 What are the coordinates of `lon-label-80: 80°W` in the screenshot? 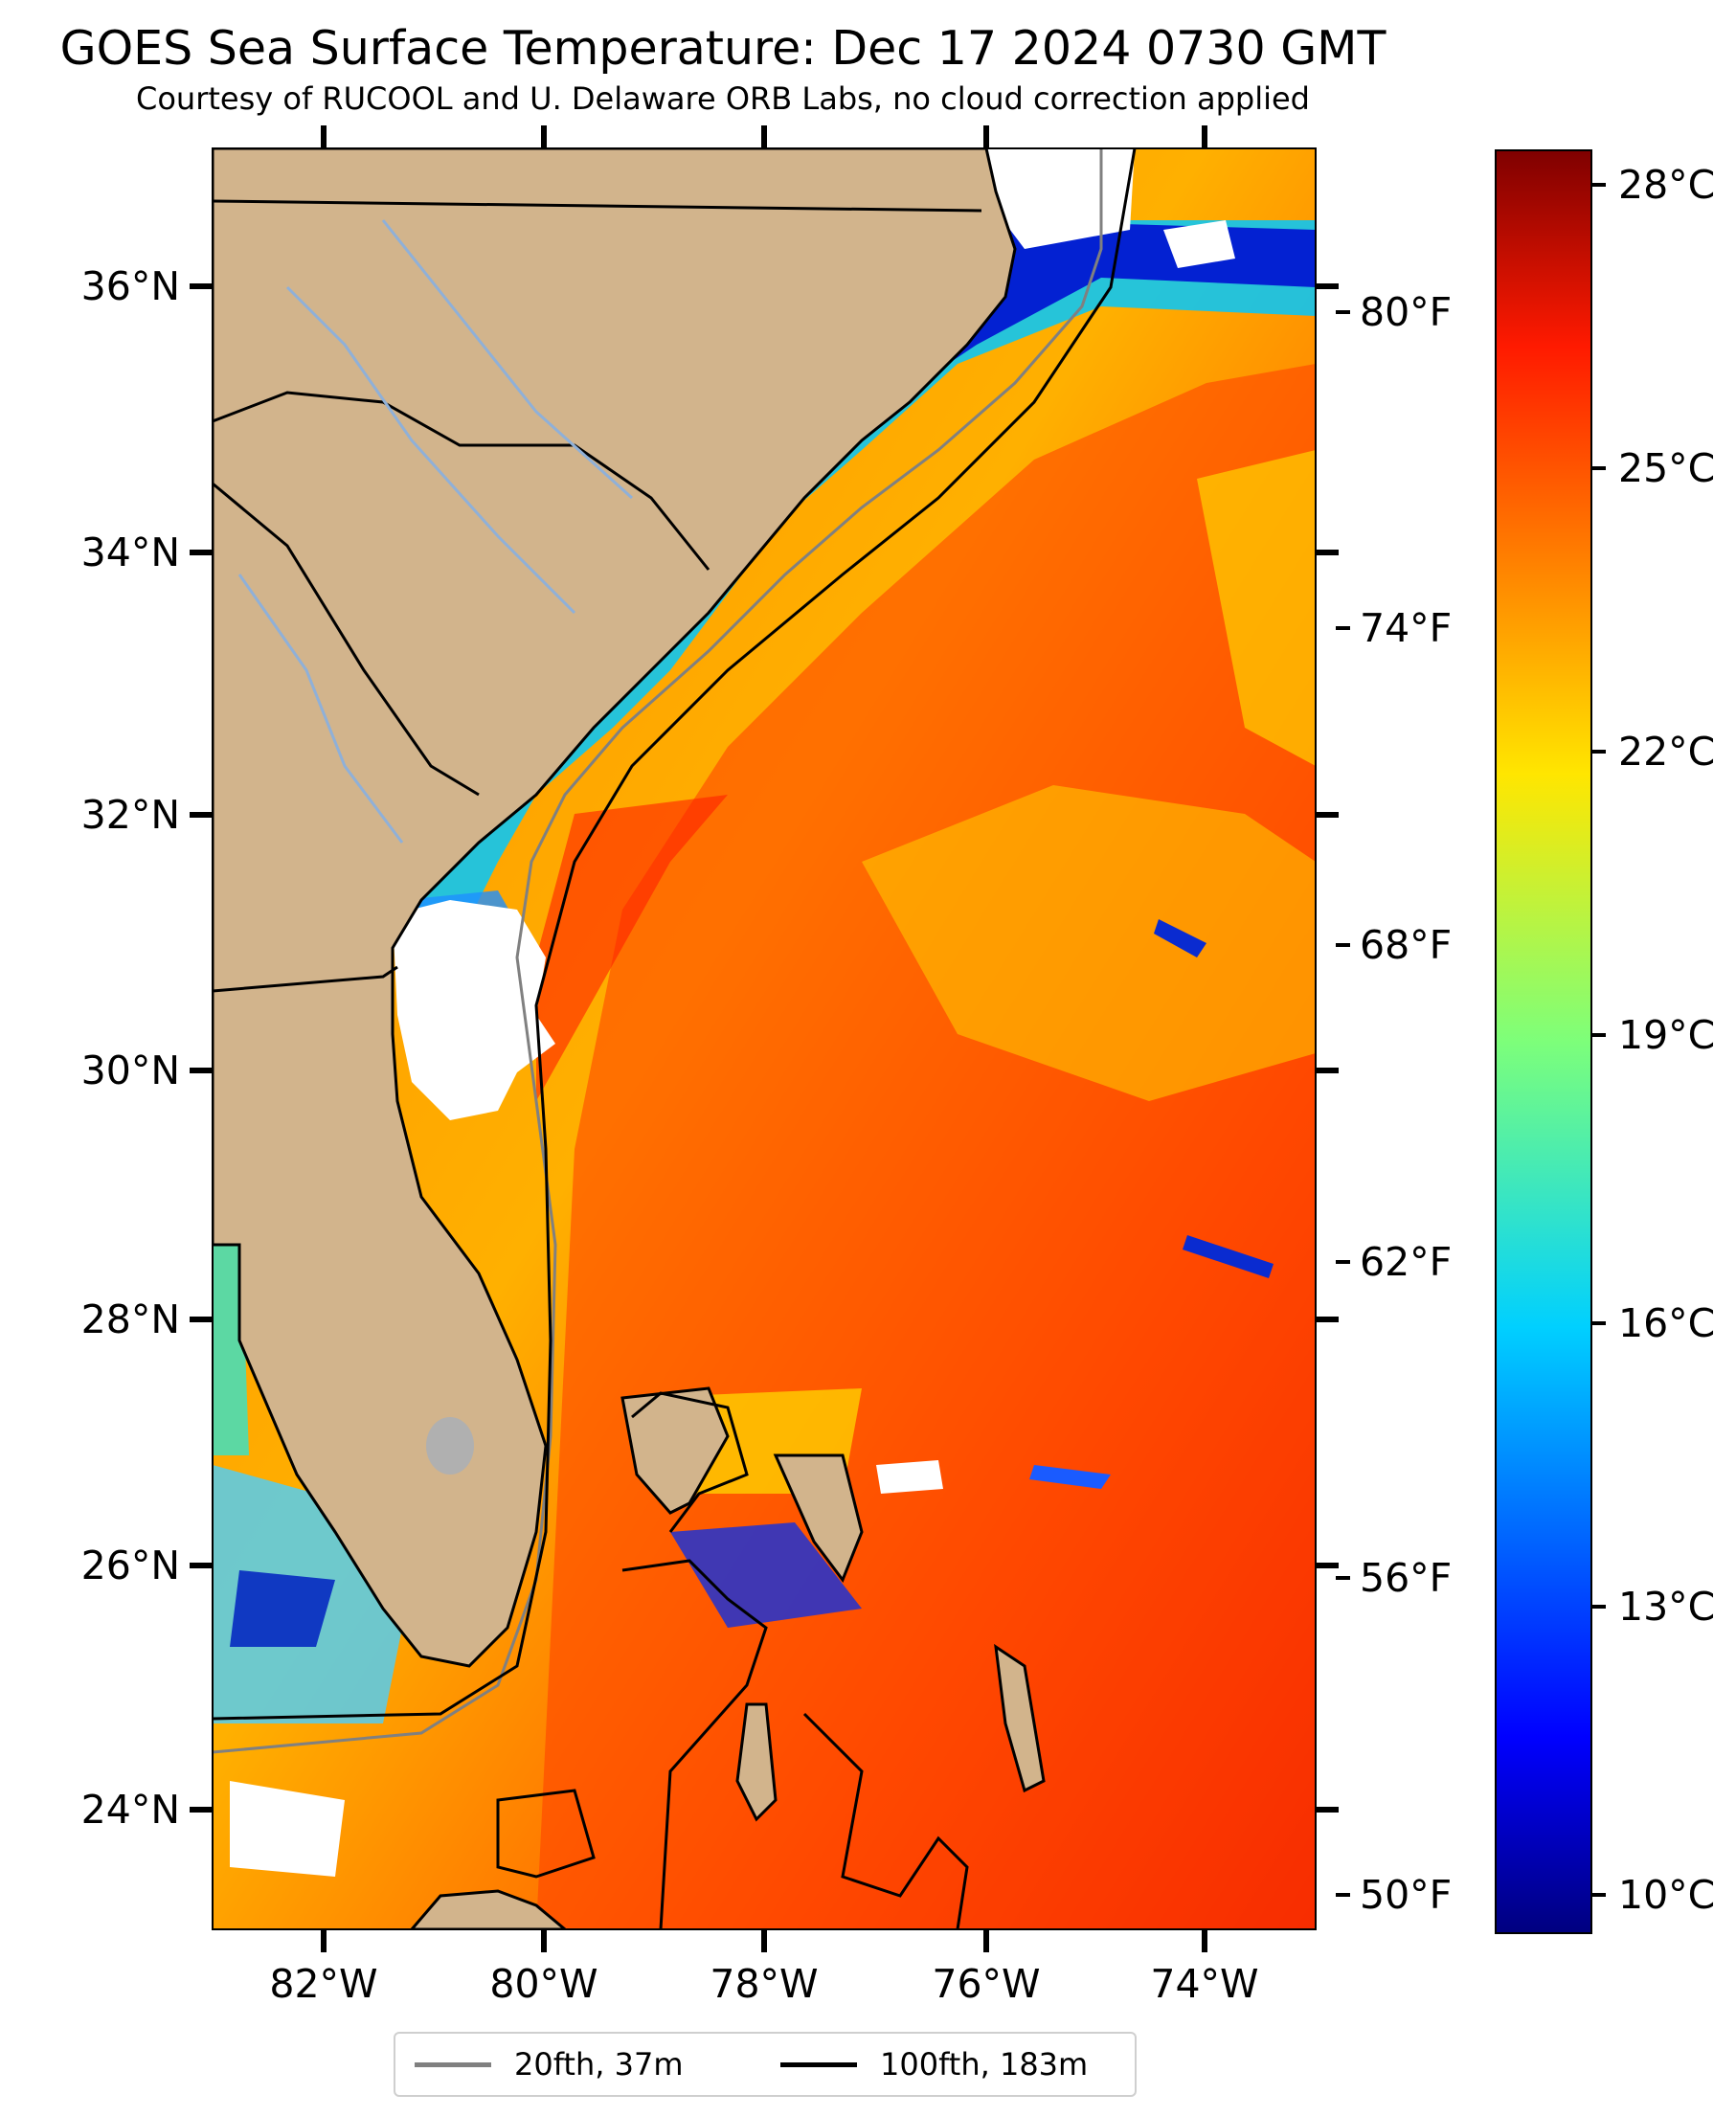 It's located at (543, 1984).